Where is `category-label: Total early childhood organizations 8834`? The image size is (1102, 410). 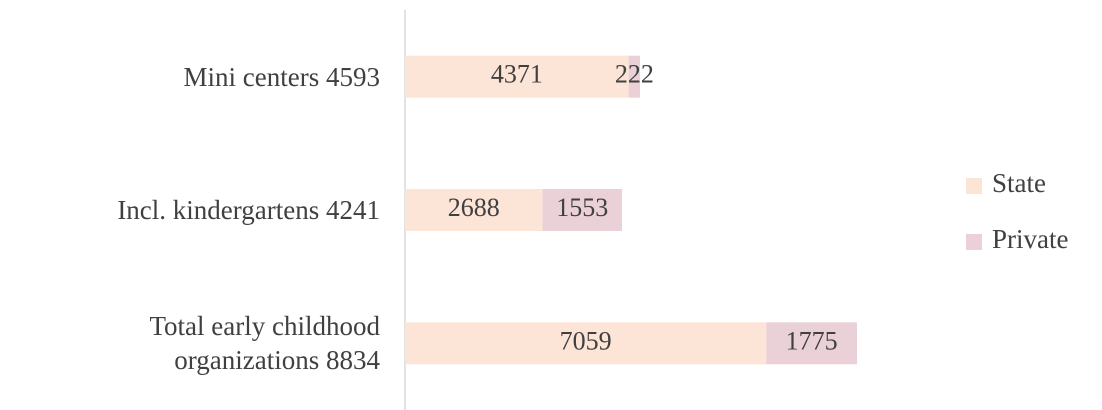 category-label: Total early childhood organizations 8834 is located at coordinates (264, 343).